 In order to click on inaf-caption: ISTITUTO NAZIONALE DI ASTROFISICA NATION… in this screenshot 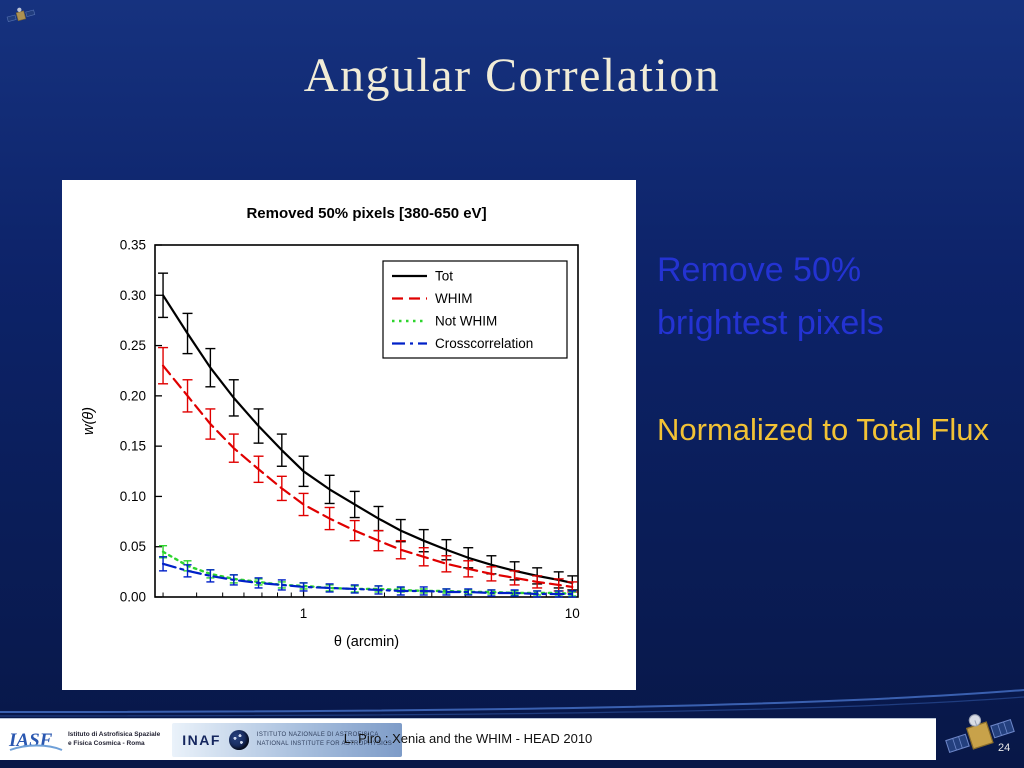, I will do `click(324, 739)`.